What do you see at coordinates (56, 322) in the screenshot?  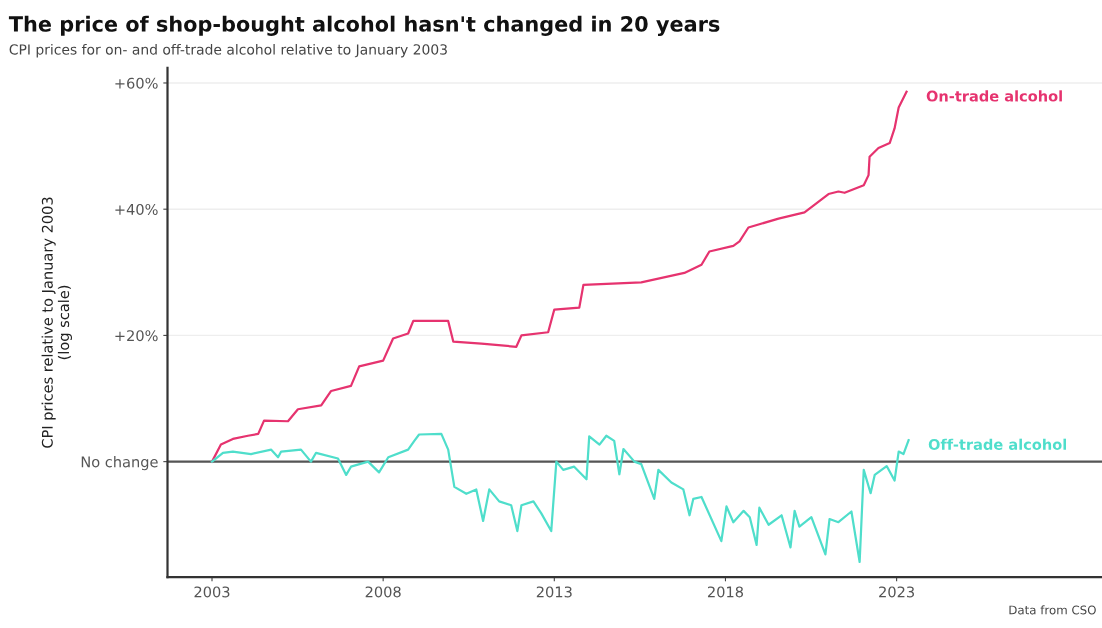 I see `y-axis-title: CPI prices relative to January 2003 (log scale)` at bounding box center [56, 322].